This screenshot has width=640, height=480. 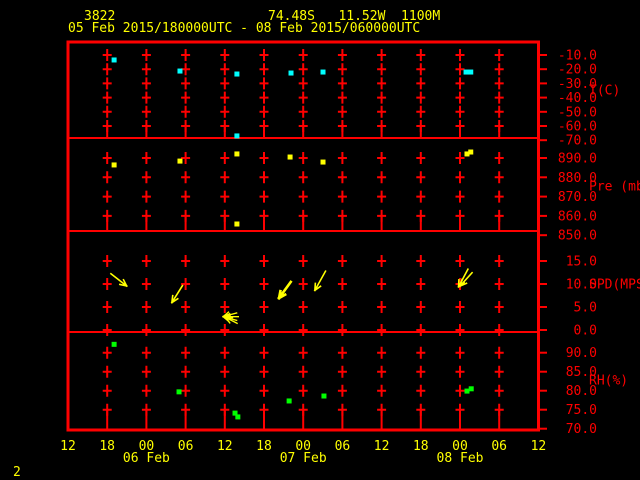 What do you see at coordinates (17, 472) in the screenshot?
I see `page-number: 2` at bounding box center [17, 472].